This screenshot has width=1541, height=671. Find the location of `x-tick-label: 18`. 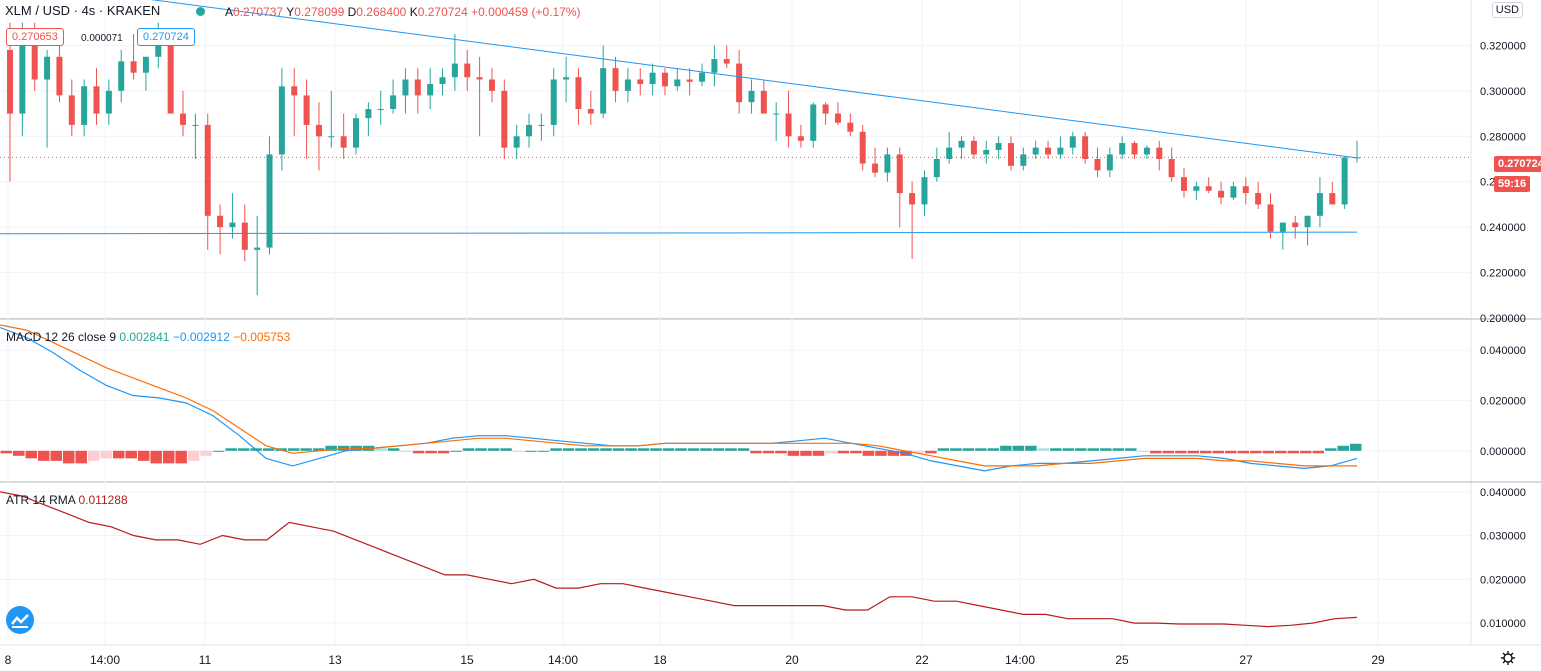

x-tick-label: 18 is located at coordinates (660, 660).